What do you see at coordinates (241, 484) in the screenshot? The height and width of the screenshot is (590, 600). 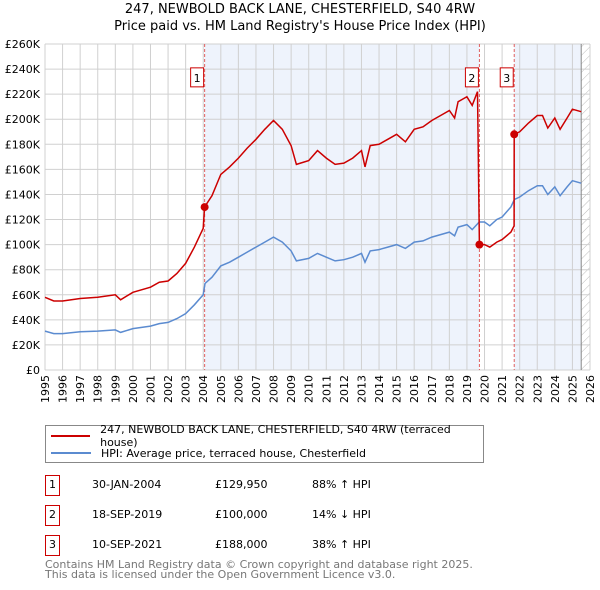 I see `transaction-price: £129,950` at bounding box center [241, 484].